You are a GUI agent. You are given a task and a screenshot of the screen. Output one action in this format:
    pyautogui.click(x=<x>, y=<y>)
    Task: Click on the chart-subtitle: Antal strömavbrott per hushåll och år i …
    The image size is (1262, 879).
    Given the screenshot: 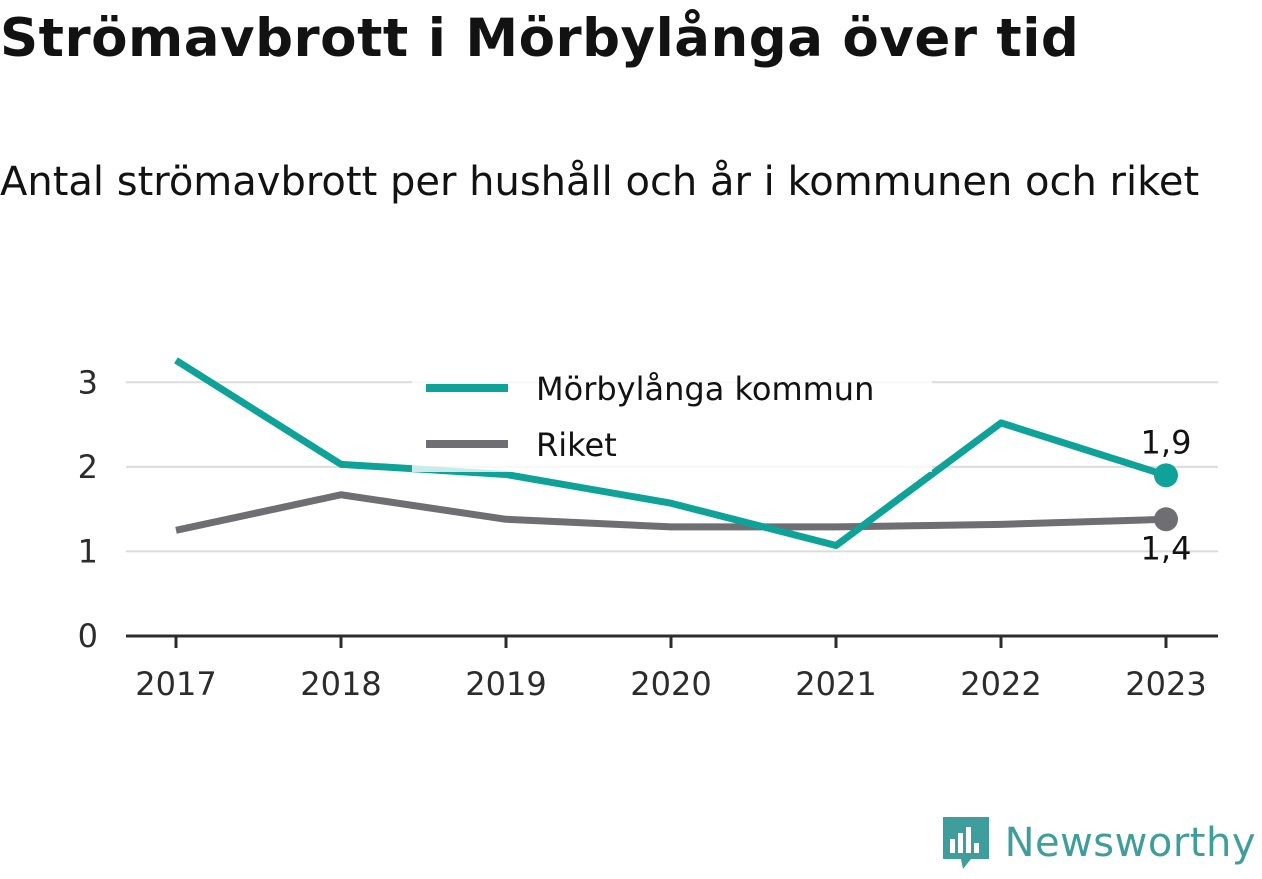 What is the action you would take?
    pyautogui.click(x=600, y=182)
    